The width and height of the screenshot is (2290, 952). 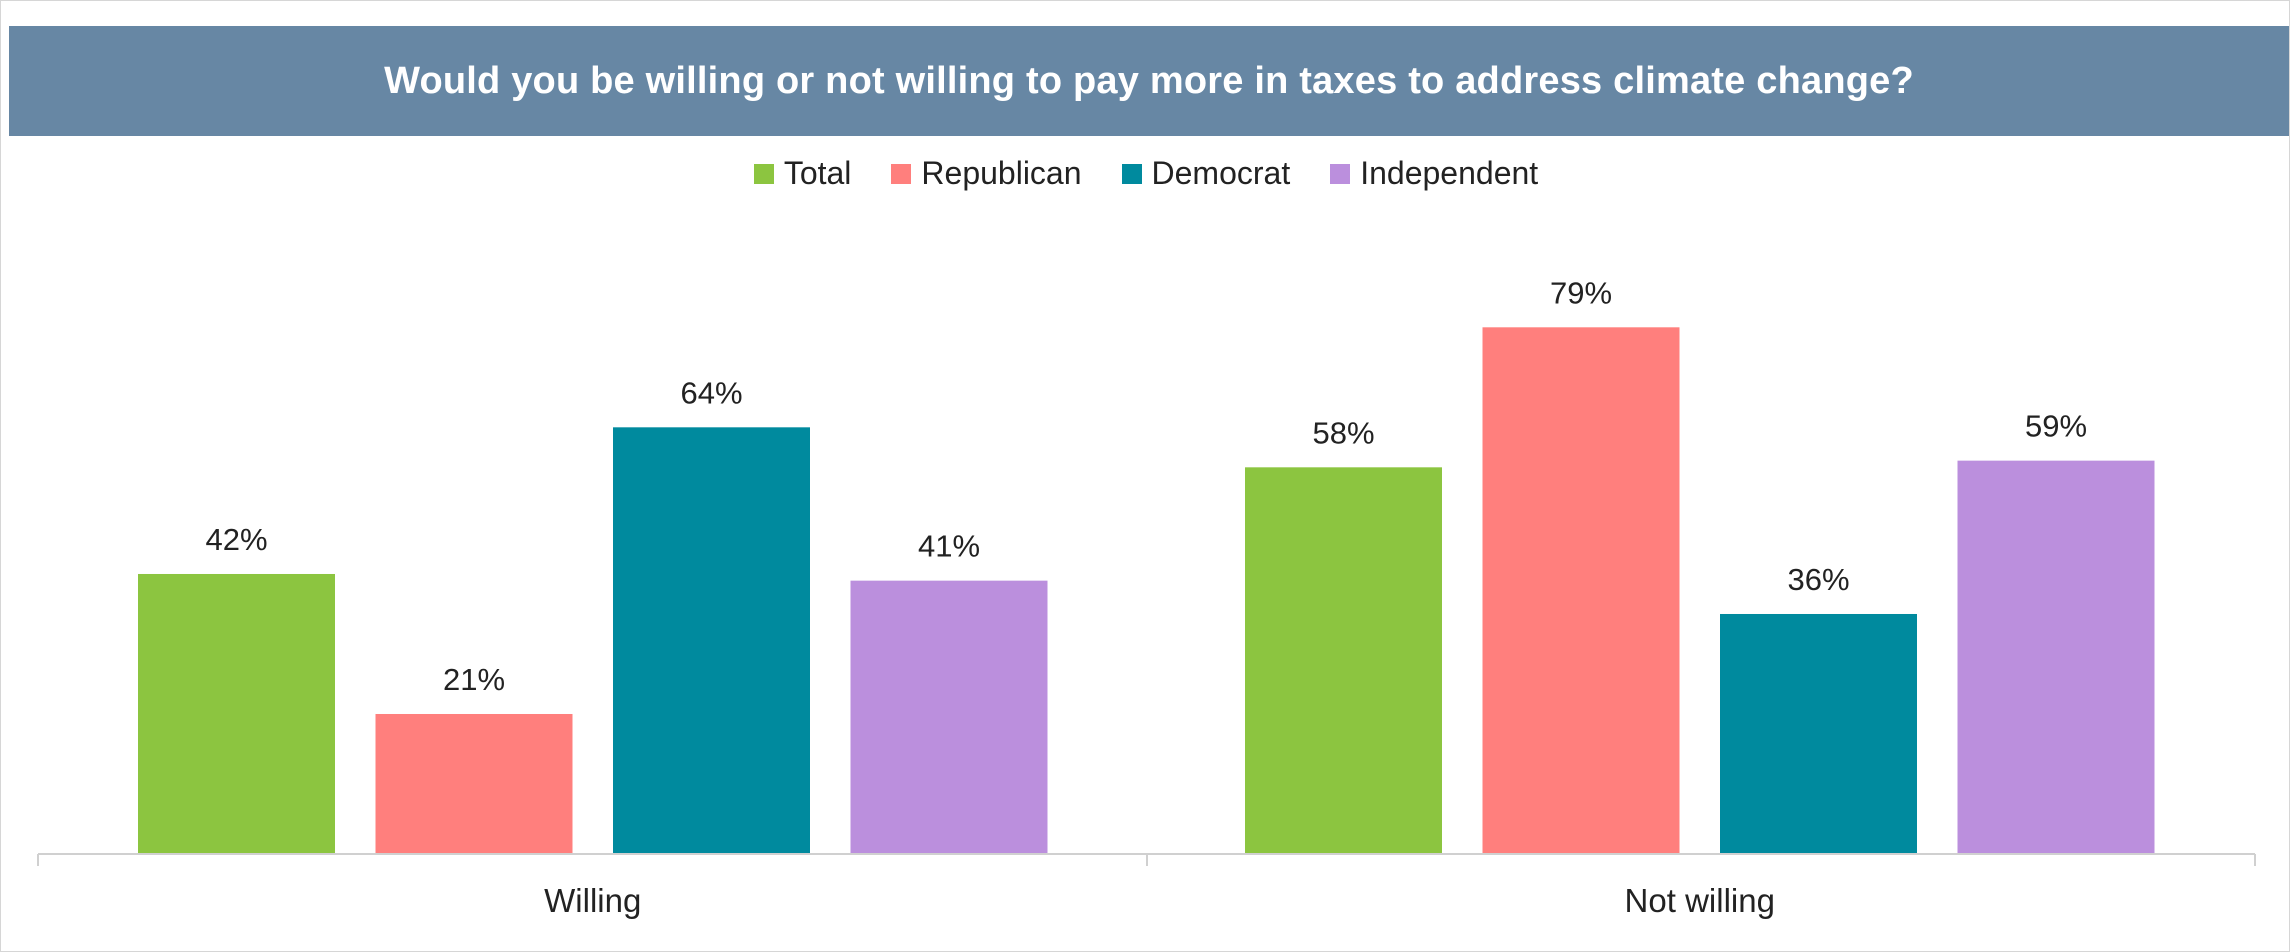 I want to click on legend: Total Republican Democrat Independent, so click(x=1145, y=173).